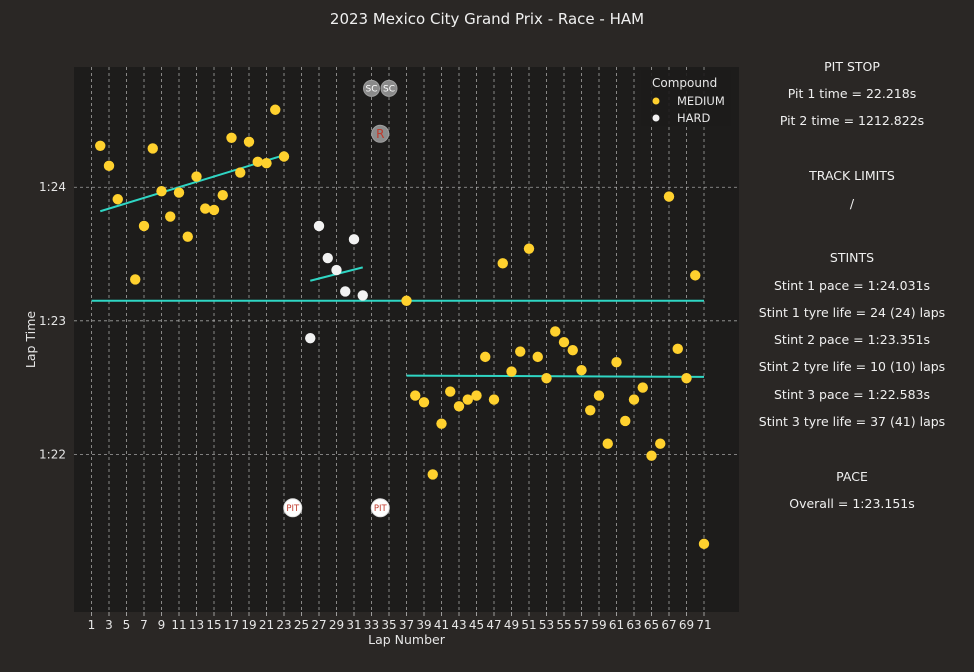 This screenshot has width=974, height=672. Describe the element at coordinates (458, 625) in the screenshot. I see `x-tick-label: 43` at that location.